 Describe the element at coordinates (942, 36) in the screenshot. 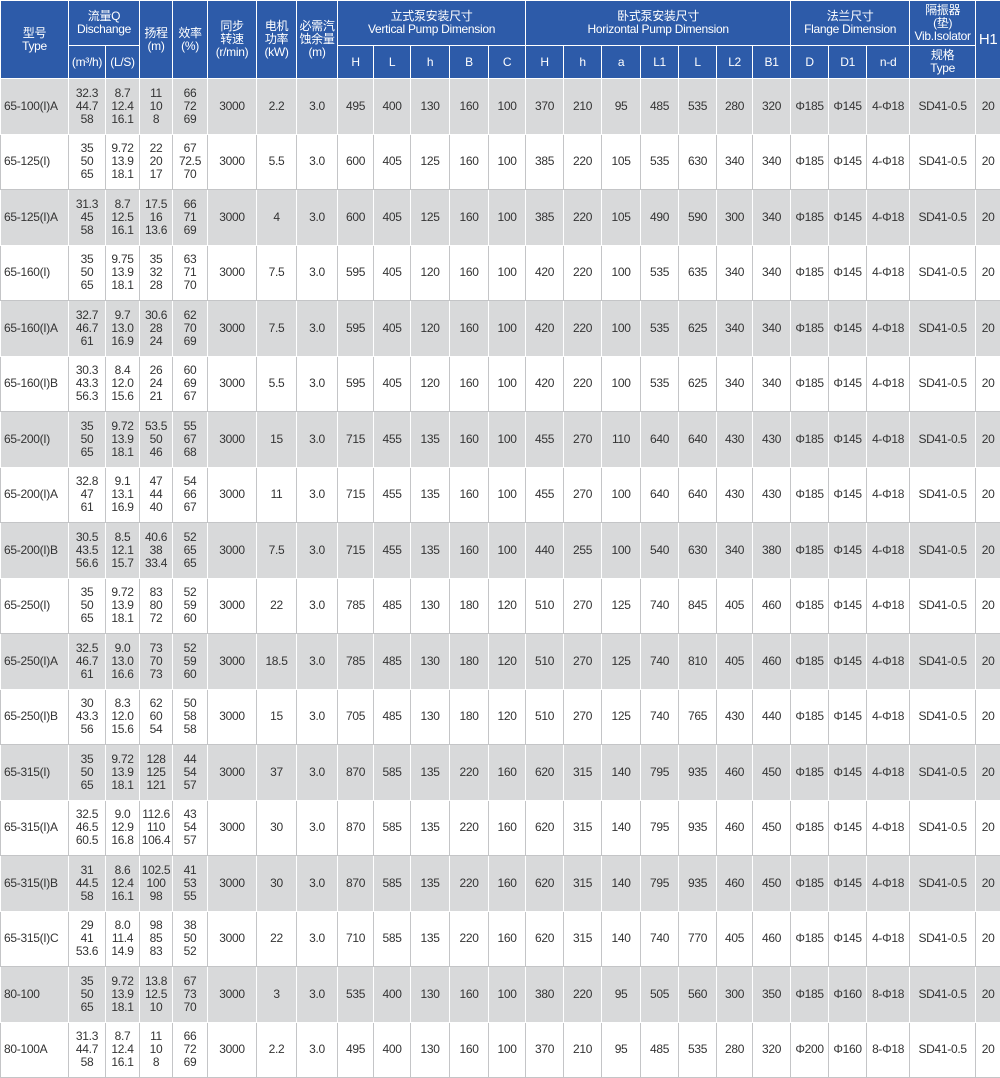

I see `cell-line: Vib.Isolator` at that location.